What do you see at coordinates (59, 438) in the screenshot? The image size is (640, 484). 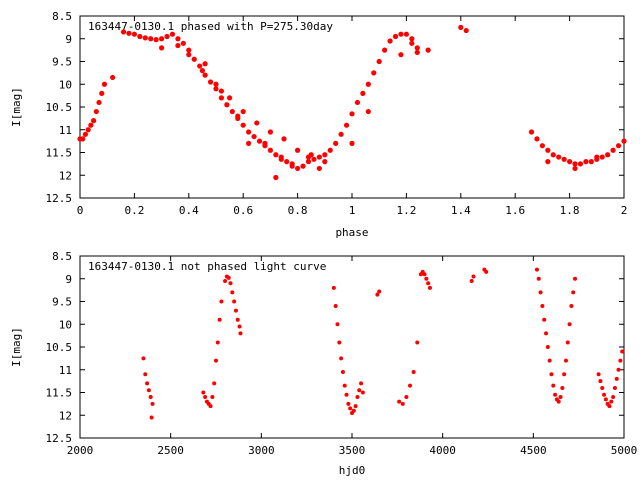 I see `y-tick-label: 12.5` at bounding box center [59, 438].